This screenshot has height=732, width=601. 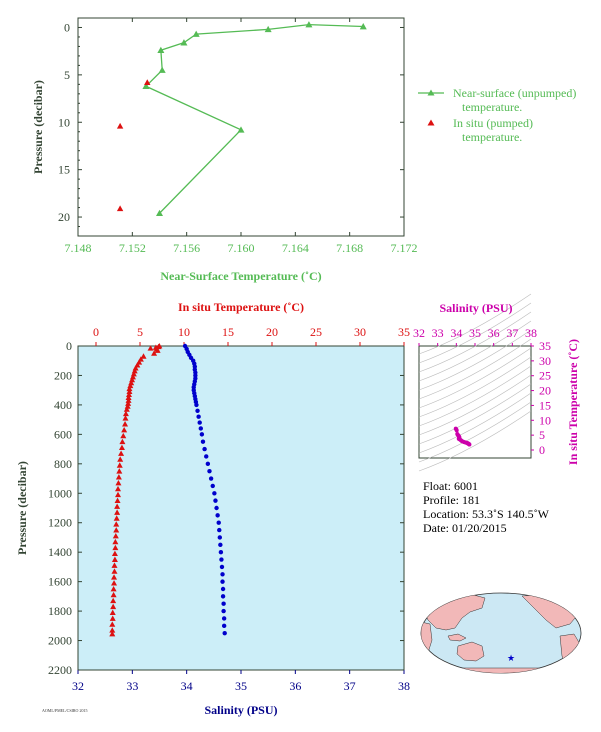 I want to click on map-land-south-america, so click(x=570, y=651).